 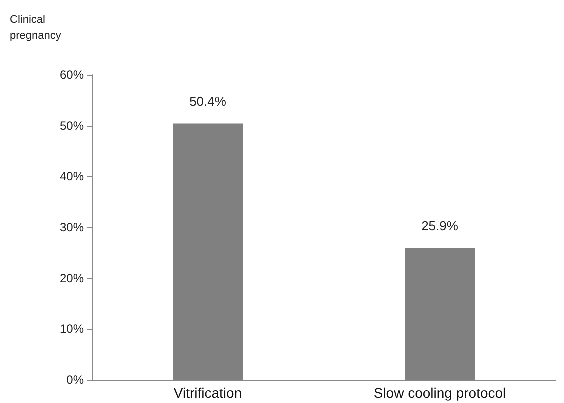 I want to click on y-tick-label: 20%, so click(x=72, y=278).